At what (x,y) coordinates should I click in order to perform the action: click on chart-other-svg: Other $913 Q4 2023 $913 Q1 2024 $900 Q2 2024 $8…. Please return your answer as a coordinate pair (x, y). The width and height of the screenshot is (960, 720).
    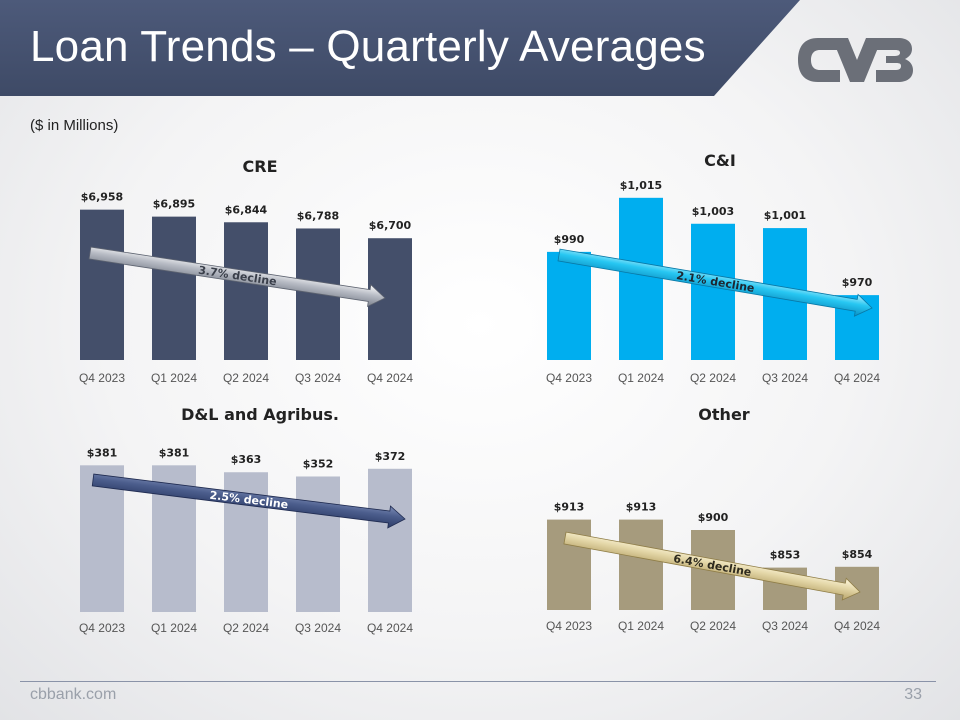
    Looking at the image, I should click on (713, 519).